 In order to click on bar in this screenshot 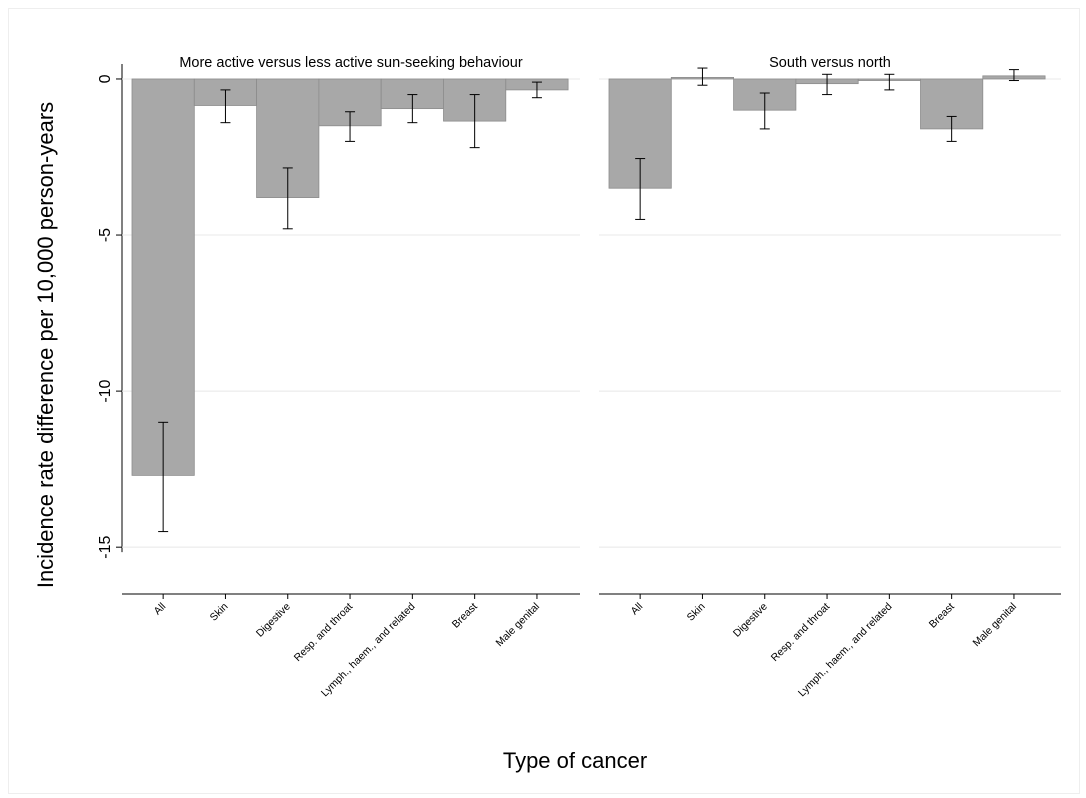, I will do `click(163, 277)`.